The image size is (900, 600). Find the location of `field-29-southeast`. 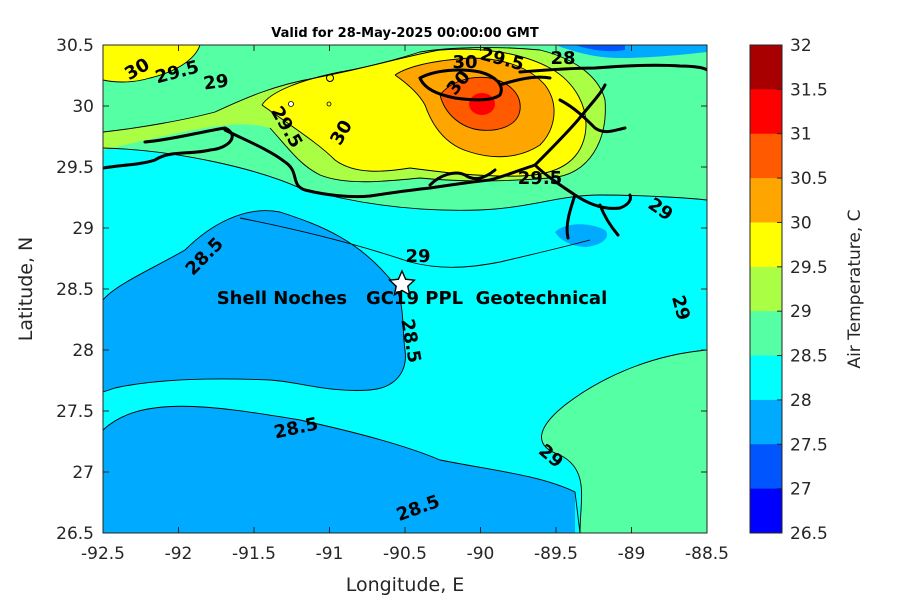

field-29-southeast is located at coordinates (624, 441).